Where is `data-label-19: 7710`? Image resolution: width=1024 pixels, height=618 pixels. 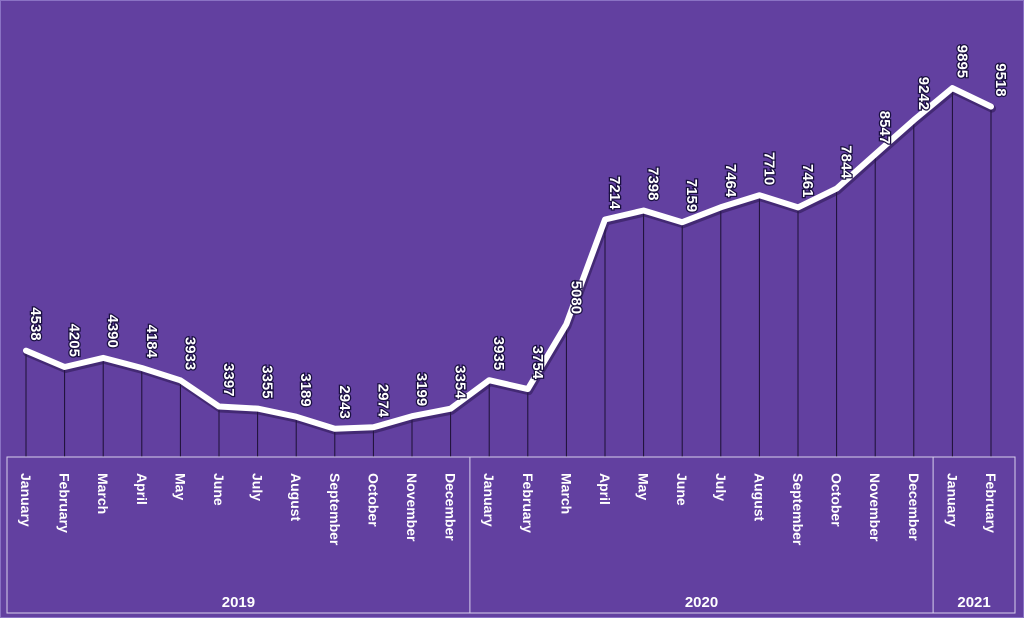 data-label-19: 7710 is located at coordinates (768, 168).